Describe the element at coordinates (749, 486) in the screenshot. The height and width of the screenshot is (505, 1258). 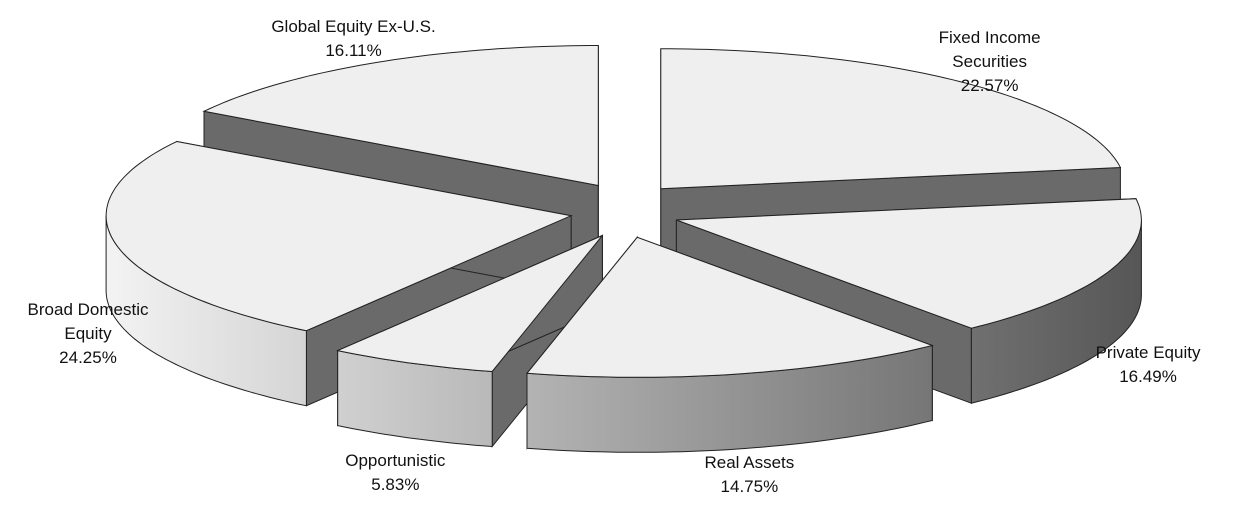
I see `value-label: 14.75%` at that location.